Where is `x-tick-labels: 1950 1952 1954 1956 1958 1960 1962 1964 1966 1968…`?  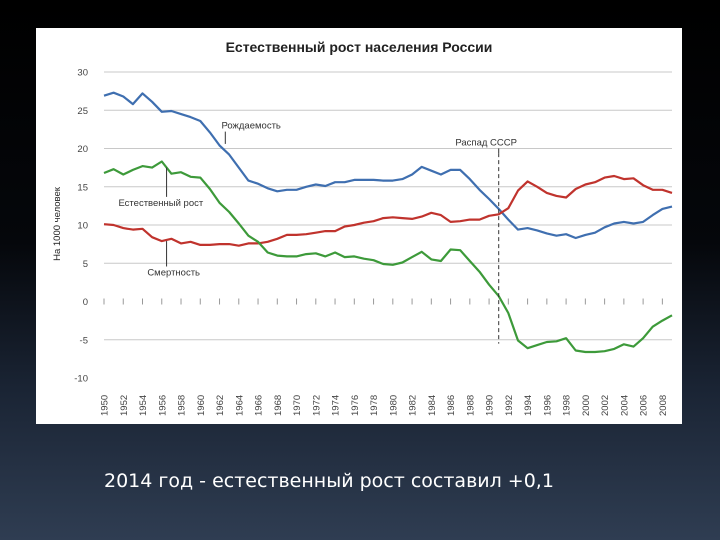
x-tick-labels: 1950 1952 1954 1956 1958 1960 1962 1964 1966 1968… is located at coordinates (384, 405).